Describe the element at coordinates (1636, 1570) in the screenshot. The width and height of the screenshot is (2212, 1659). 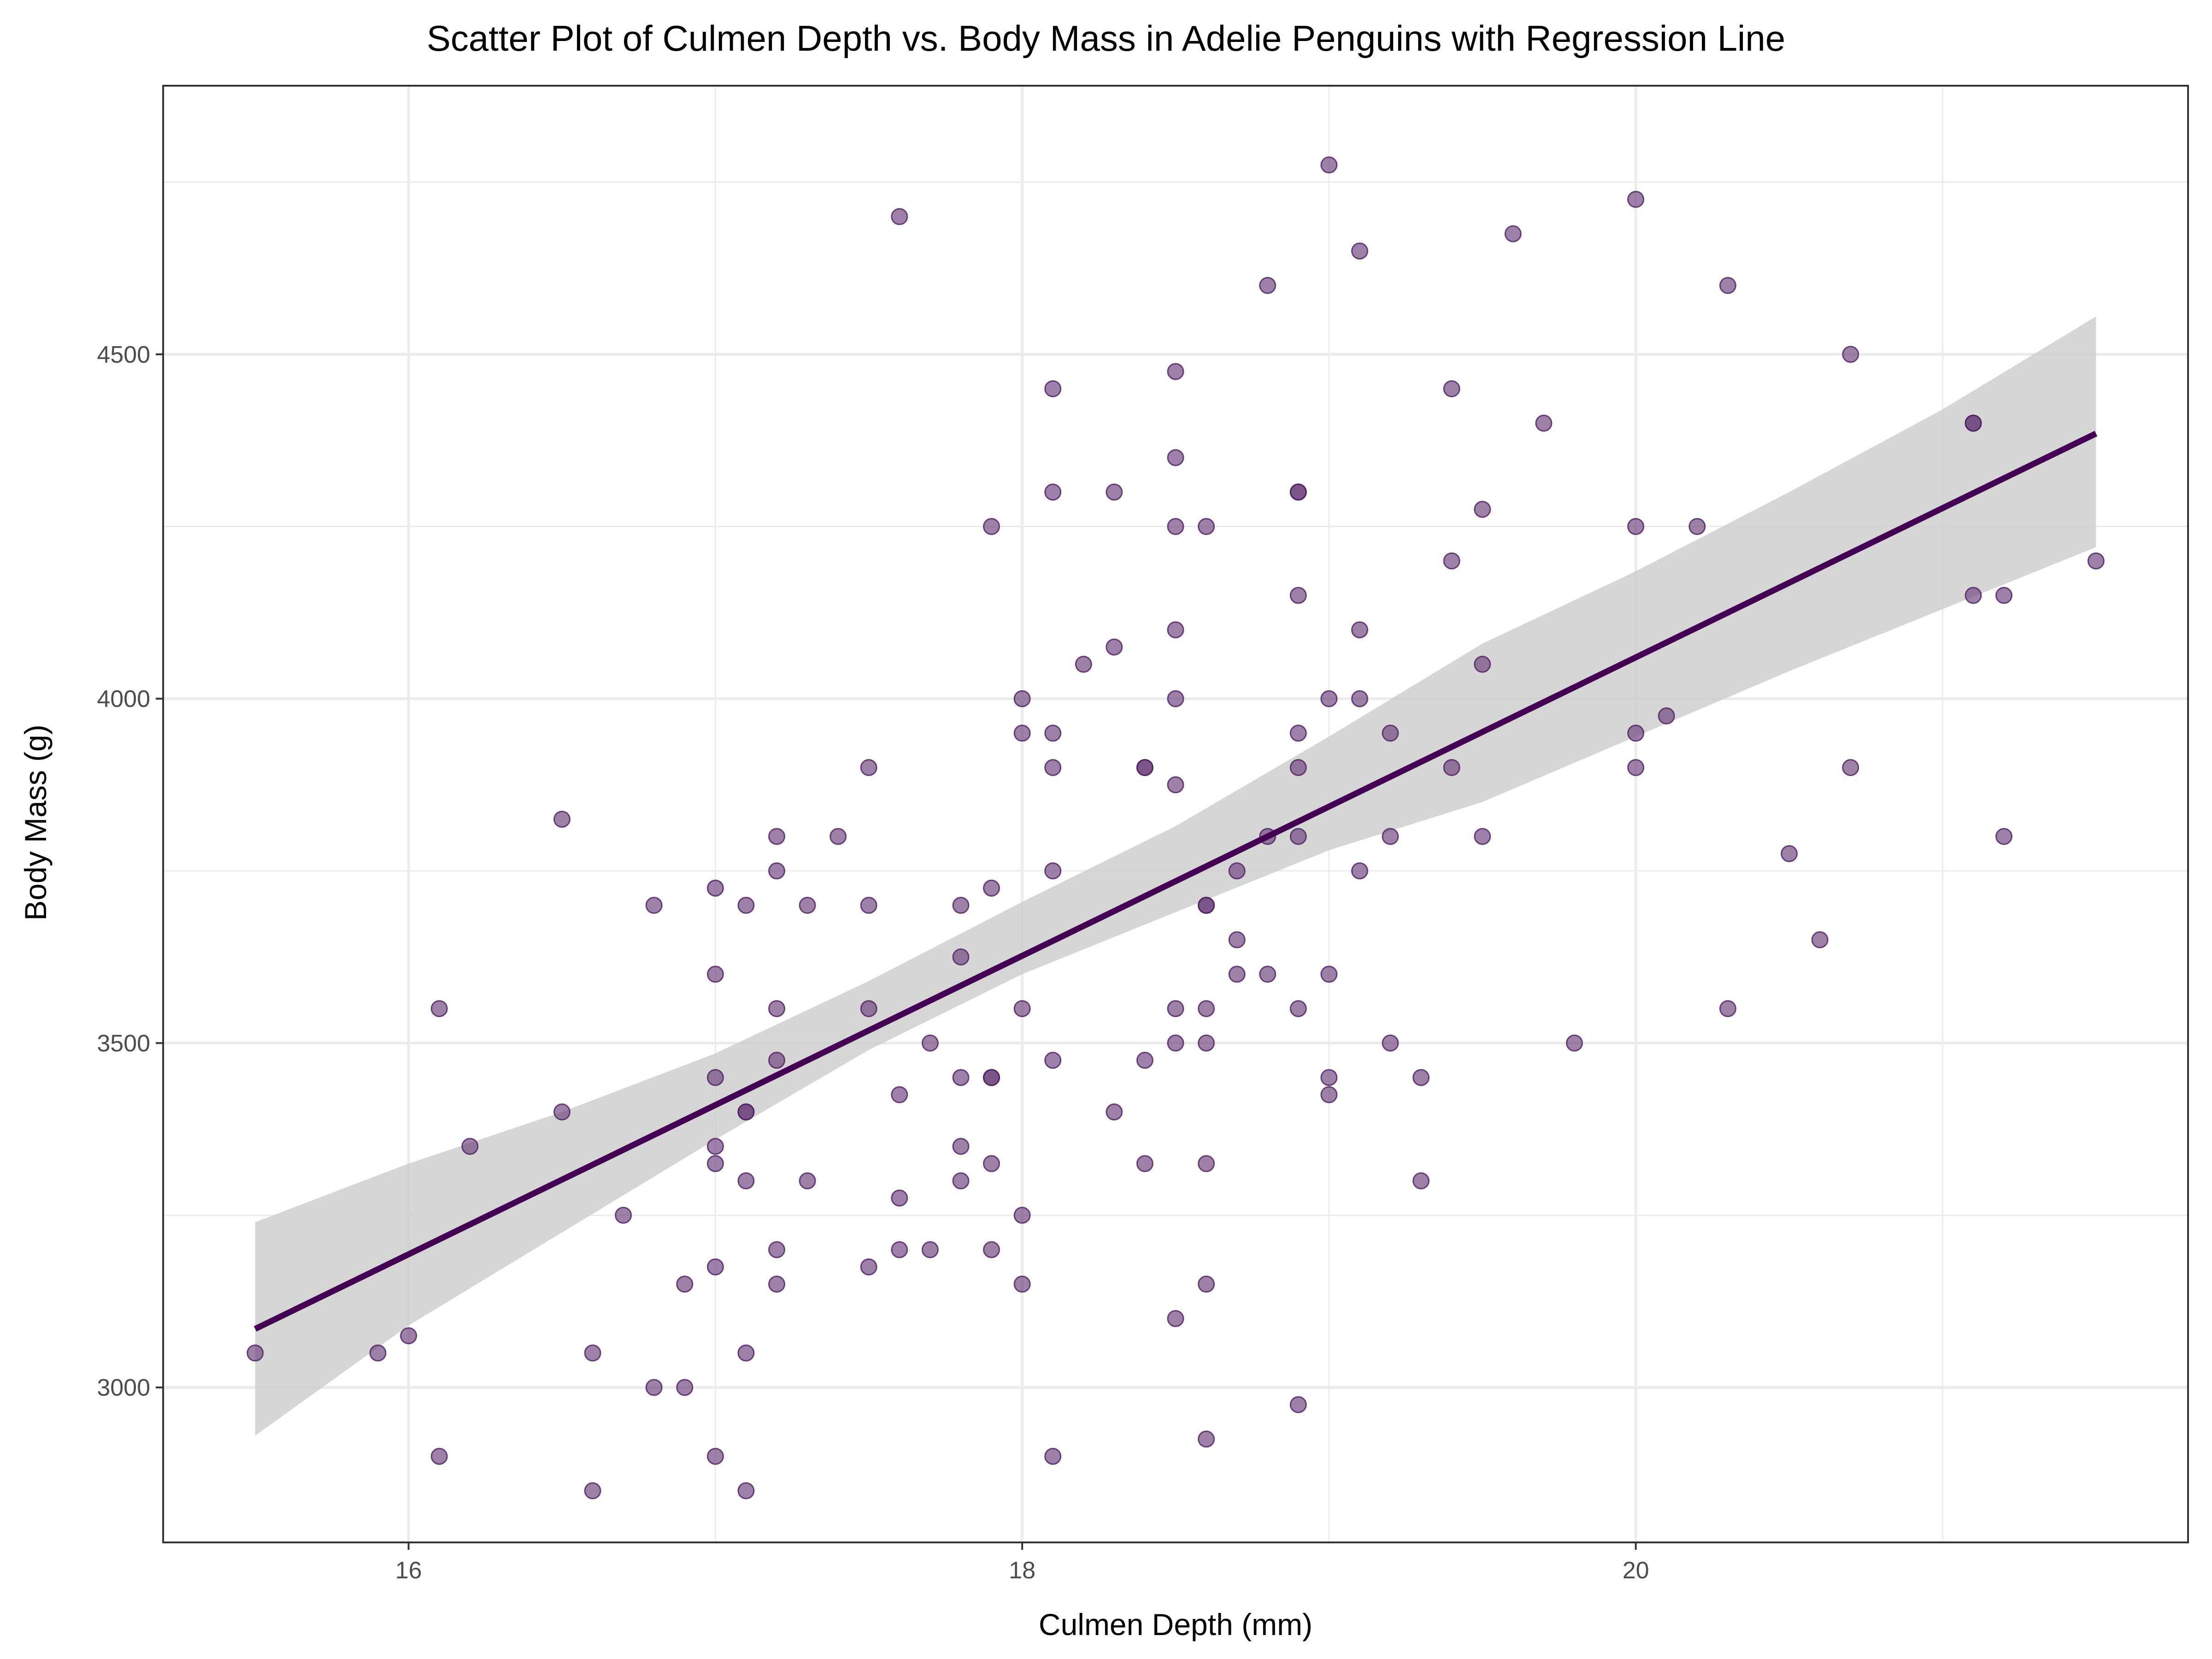
I see `x-tick-label: 20` at that location.